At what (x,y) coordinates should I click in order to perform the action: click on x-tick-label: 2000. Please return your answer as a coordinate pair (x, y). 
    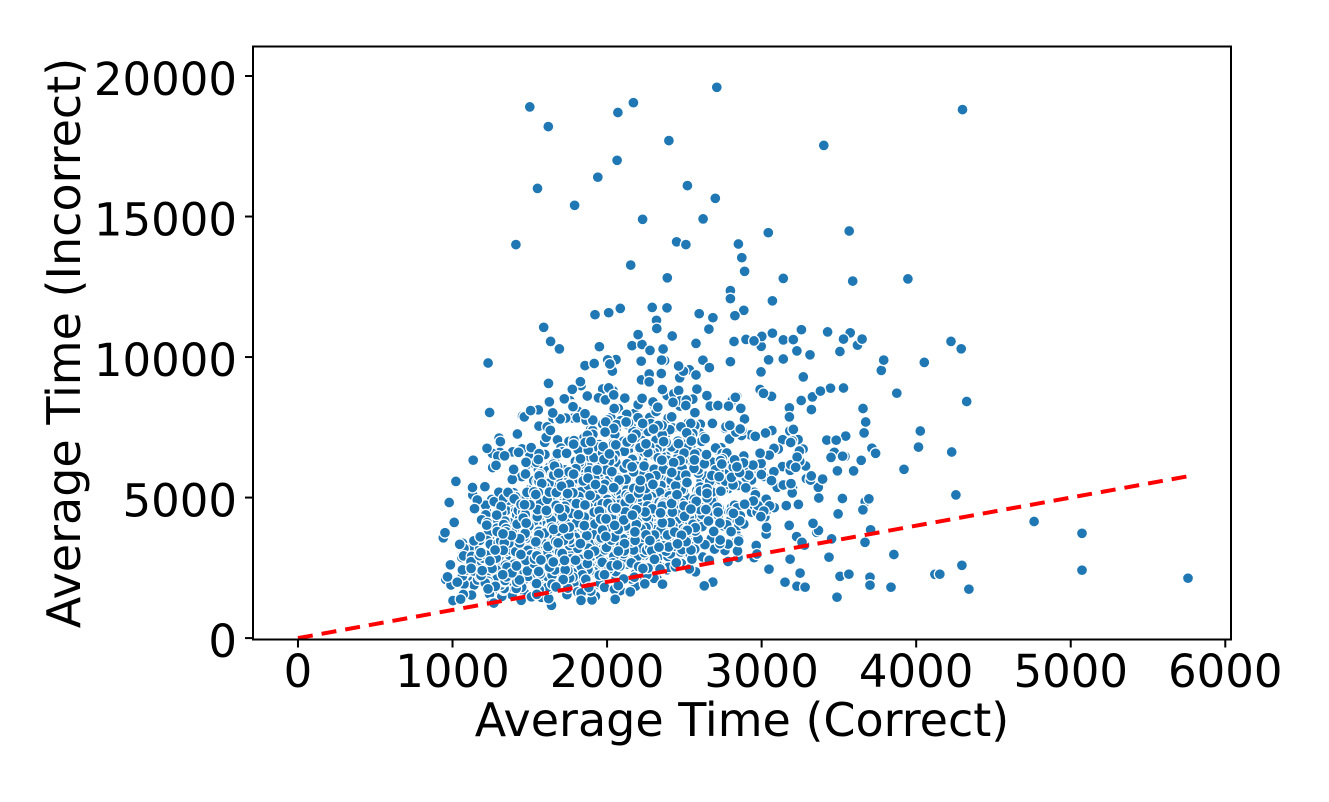
    Looking at the image, I should click on (607, 671).